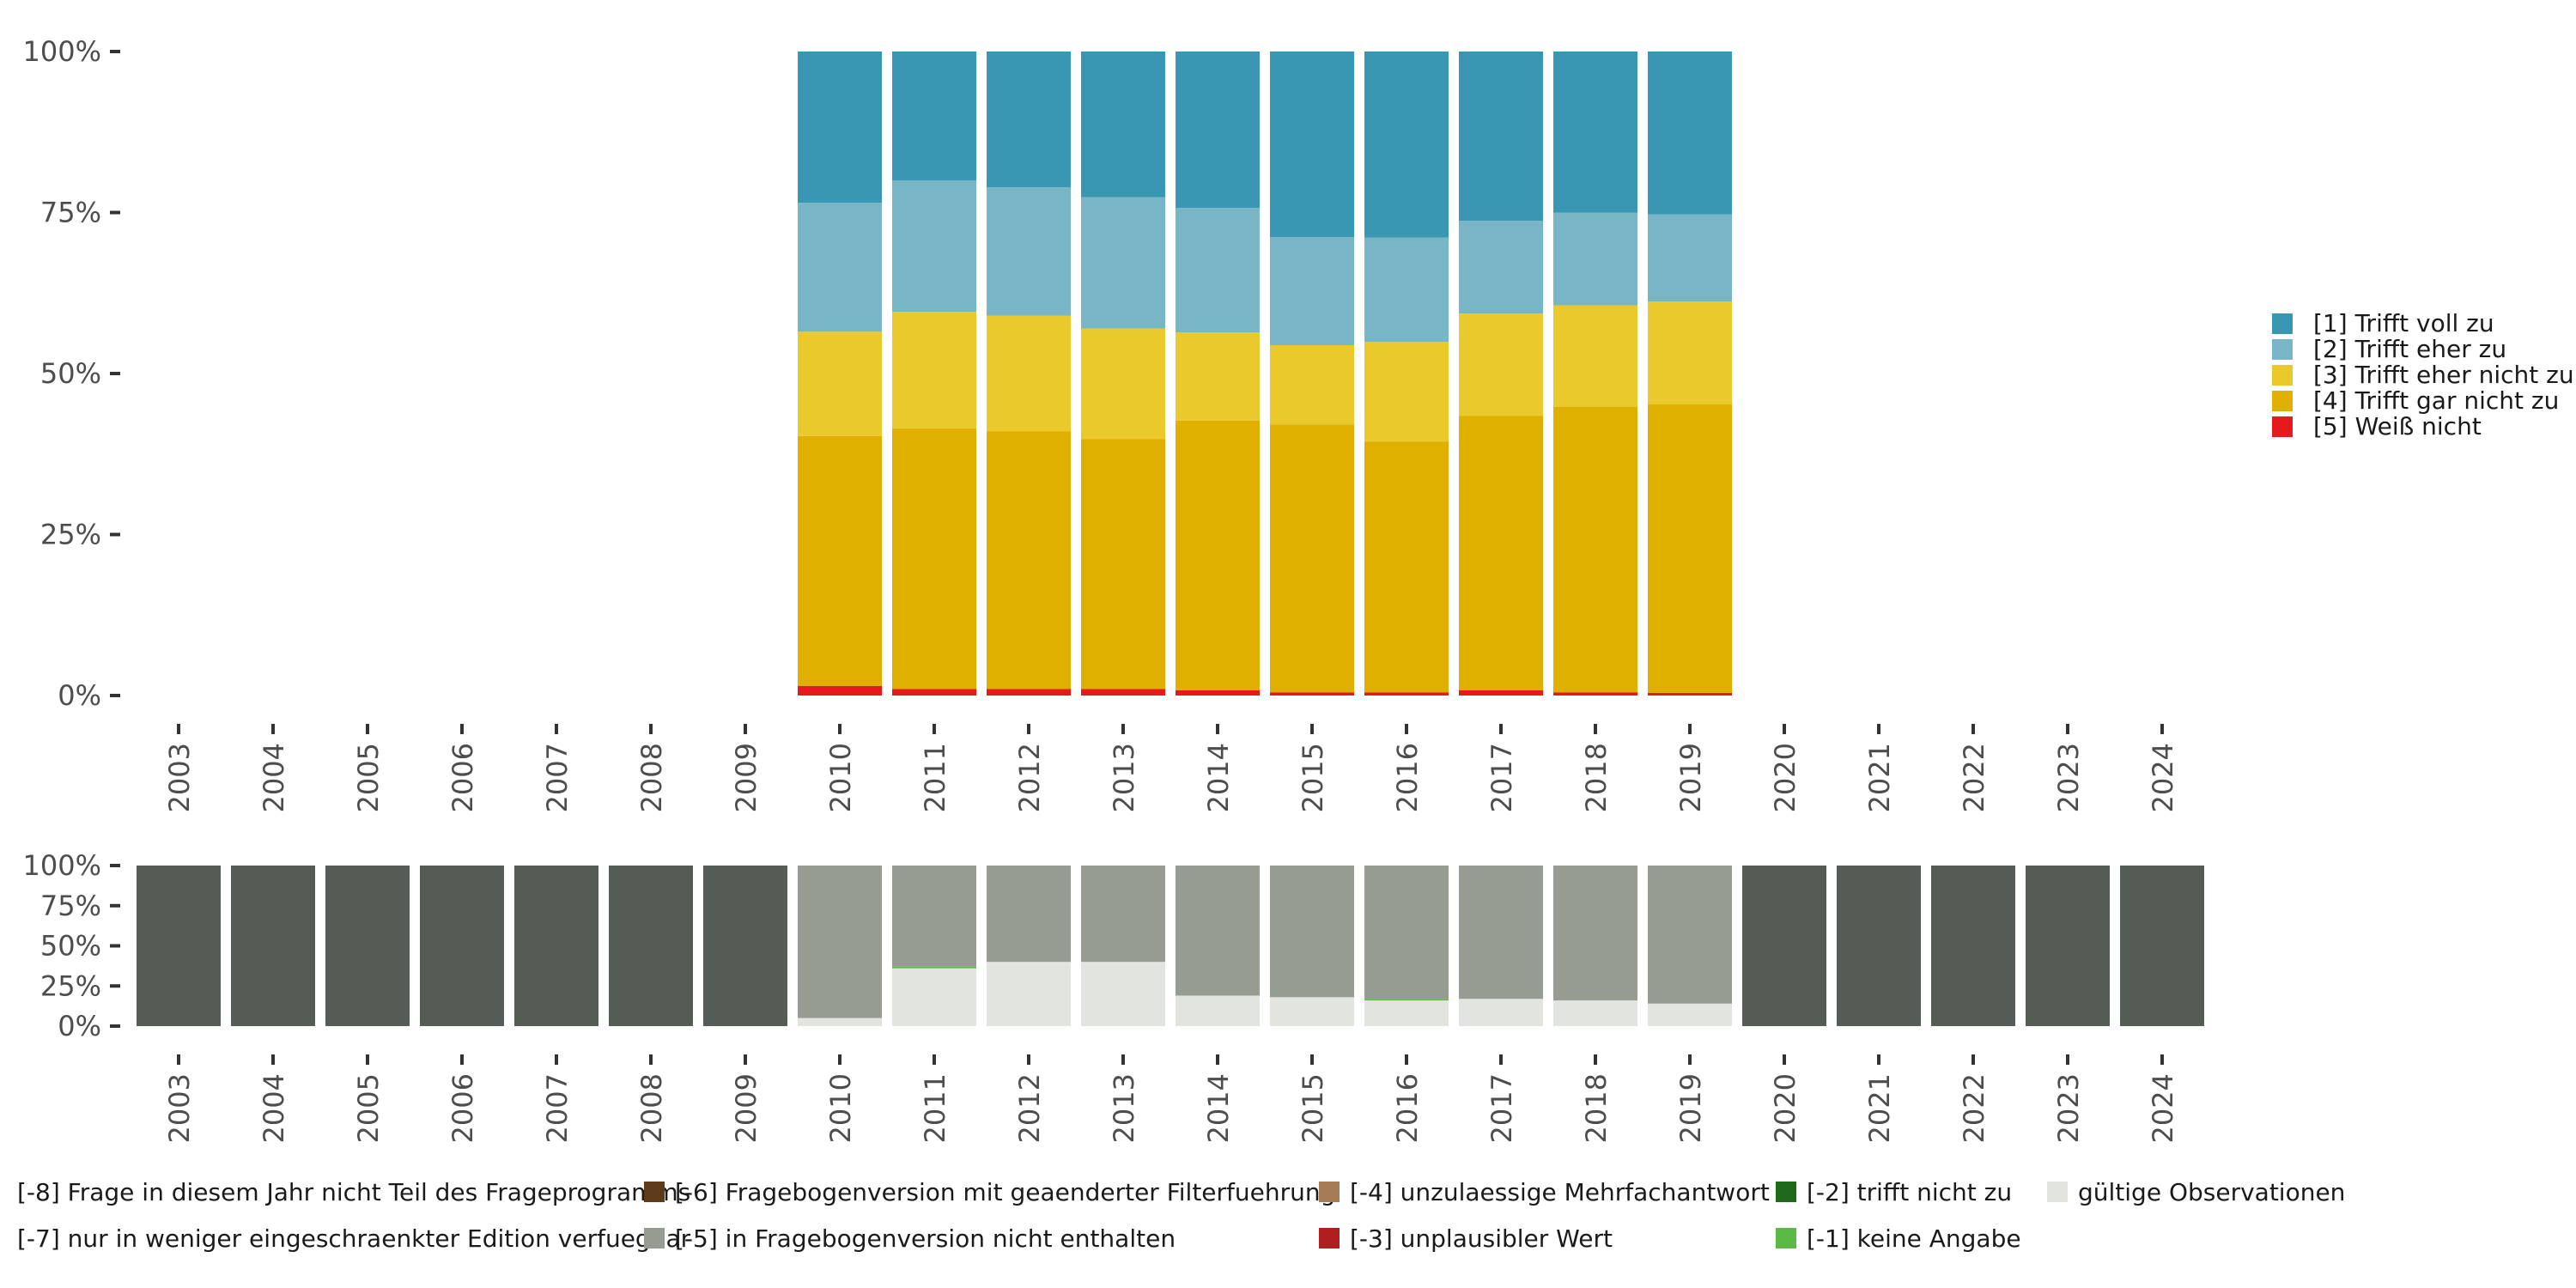 Image resolution: width=2576 pixels, height=1288 pixels. I want to click on bar-8-frage-in-diesem-jahr-nicht-teil-des-frageprogramms-2022, so click(1973, 946).